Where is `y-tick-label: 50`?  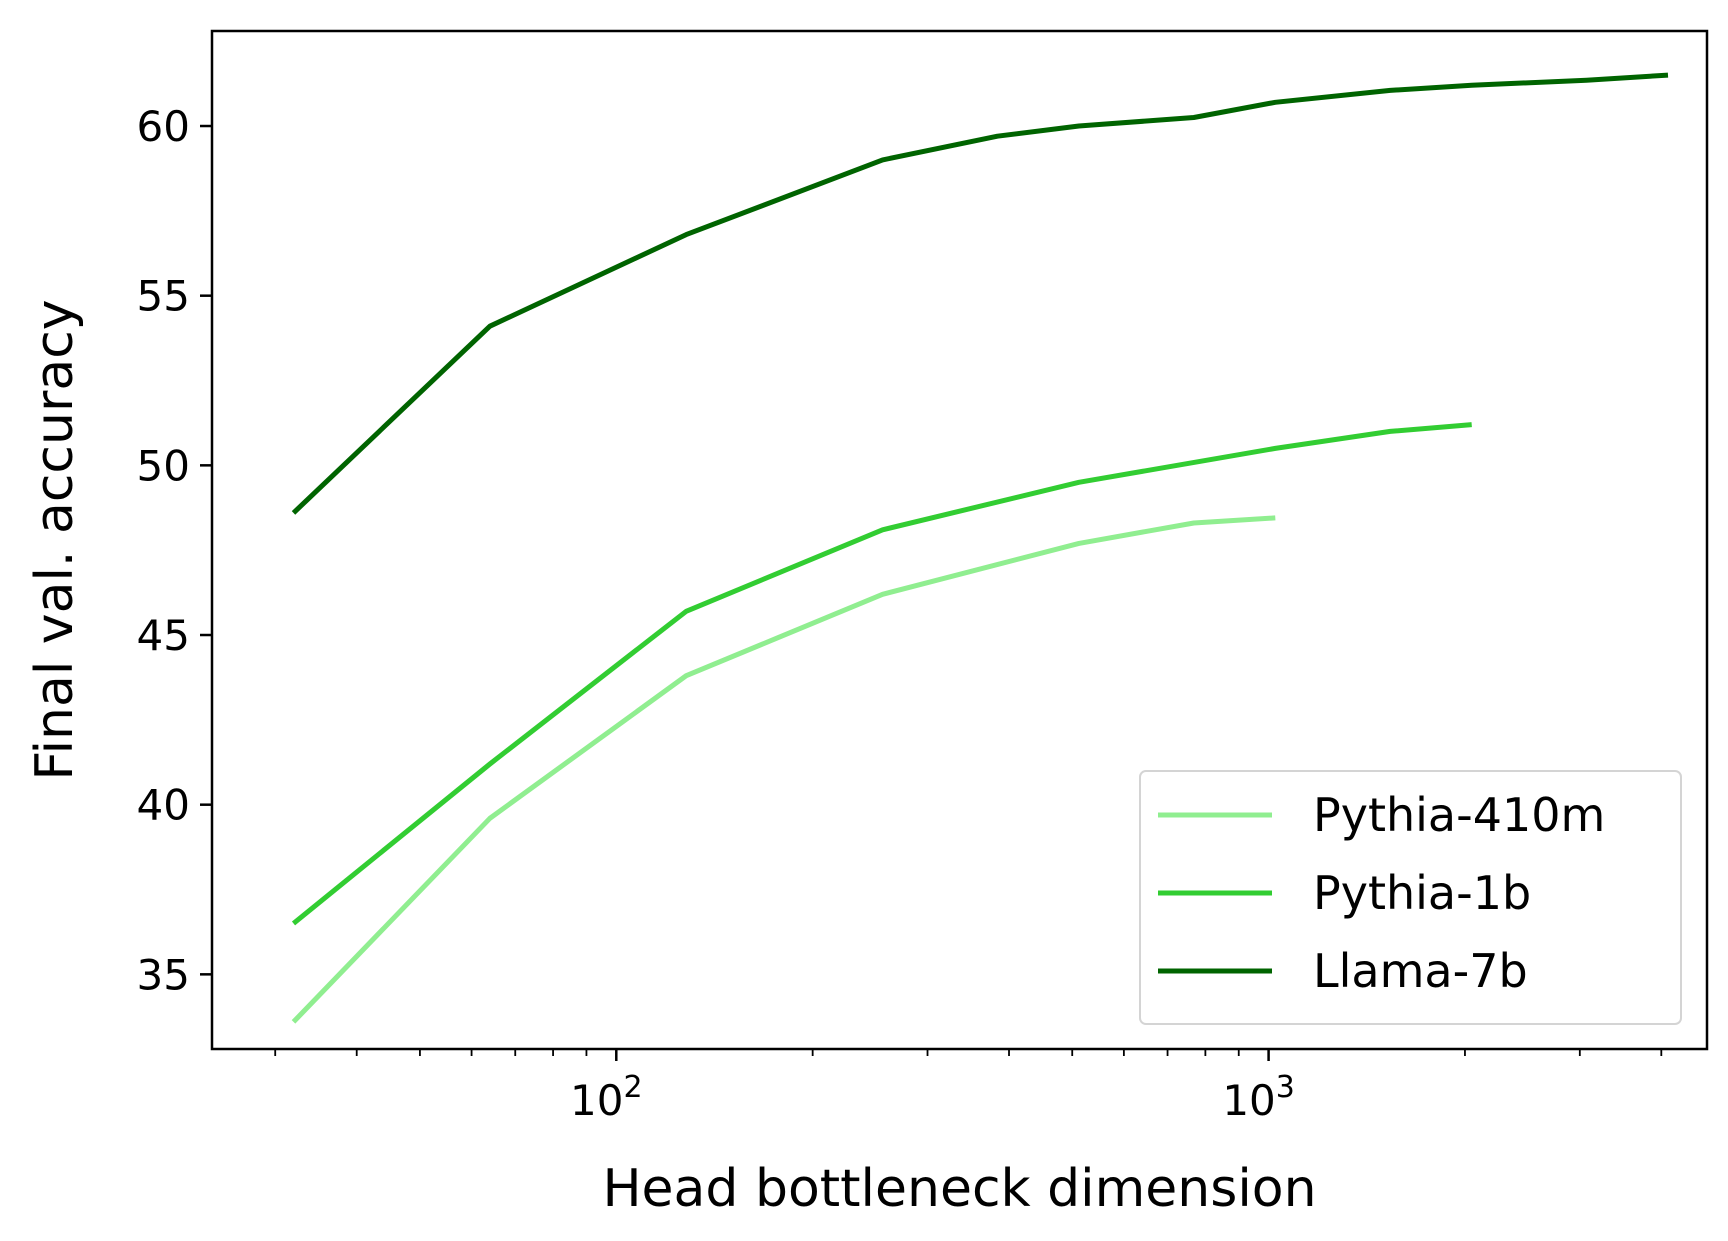 y-tick-label: 50 is located at coordinates (163, 465).